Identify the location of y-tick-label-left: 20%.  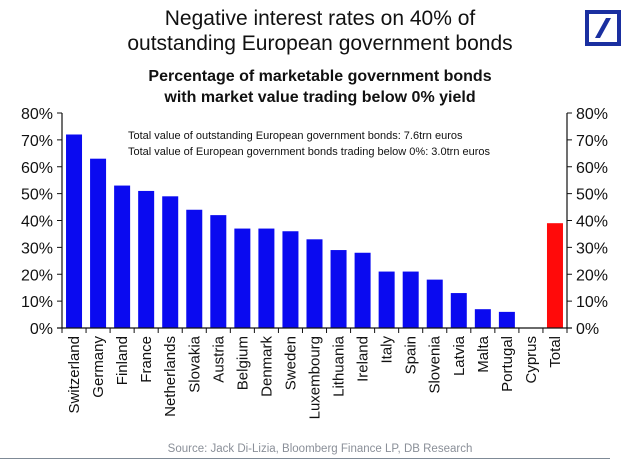
(37, 275).